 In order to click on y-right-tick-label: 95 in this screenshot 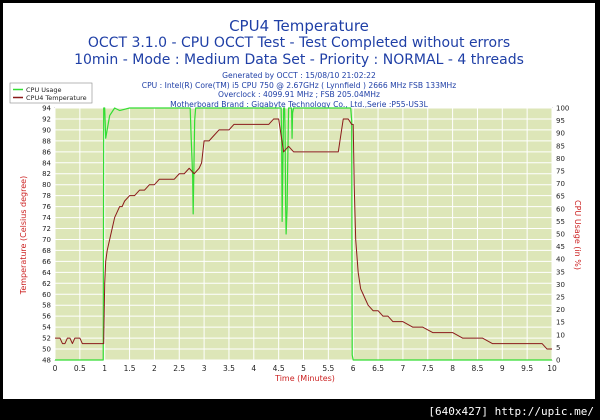, I will do `click(560, 121)`.